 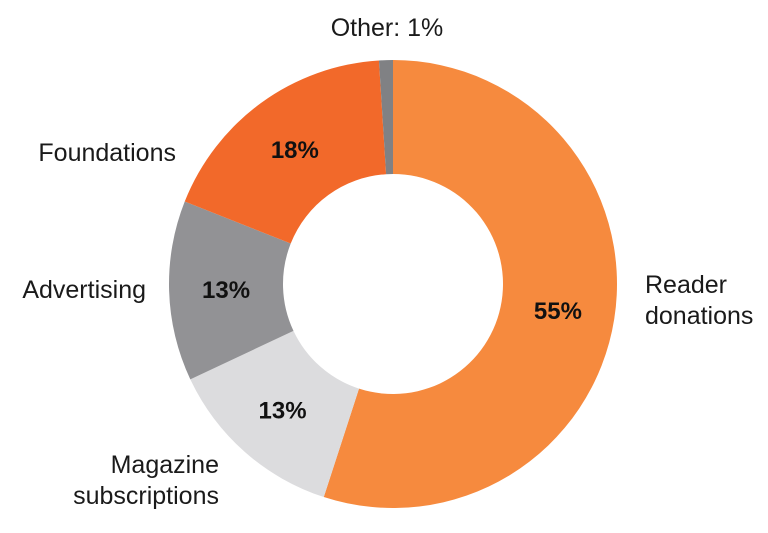 I want to click on slice-advertising, so click(x=231, y=290).